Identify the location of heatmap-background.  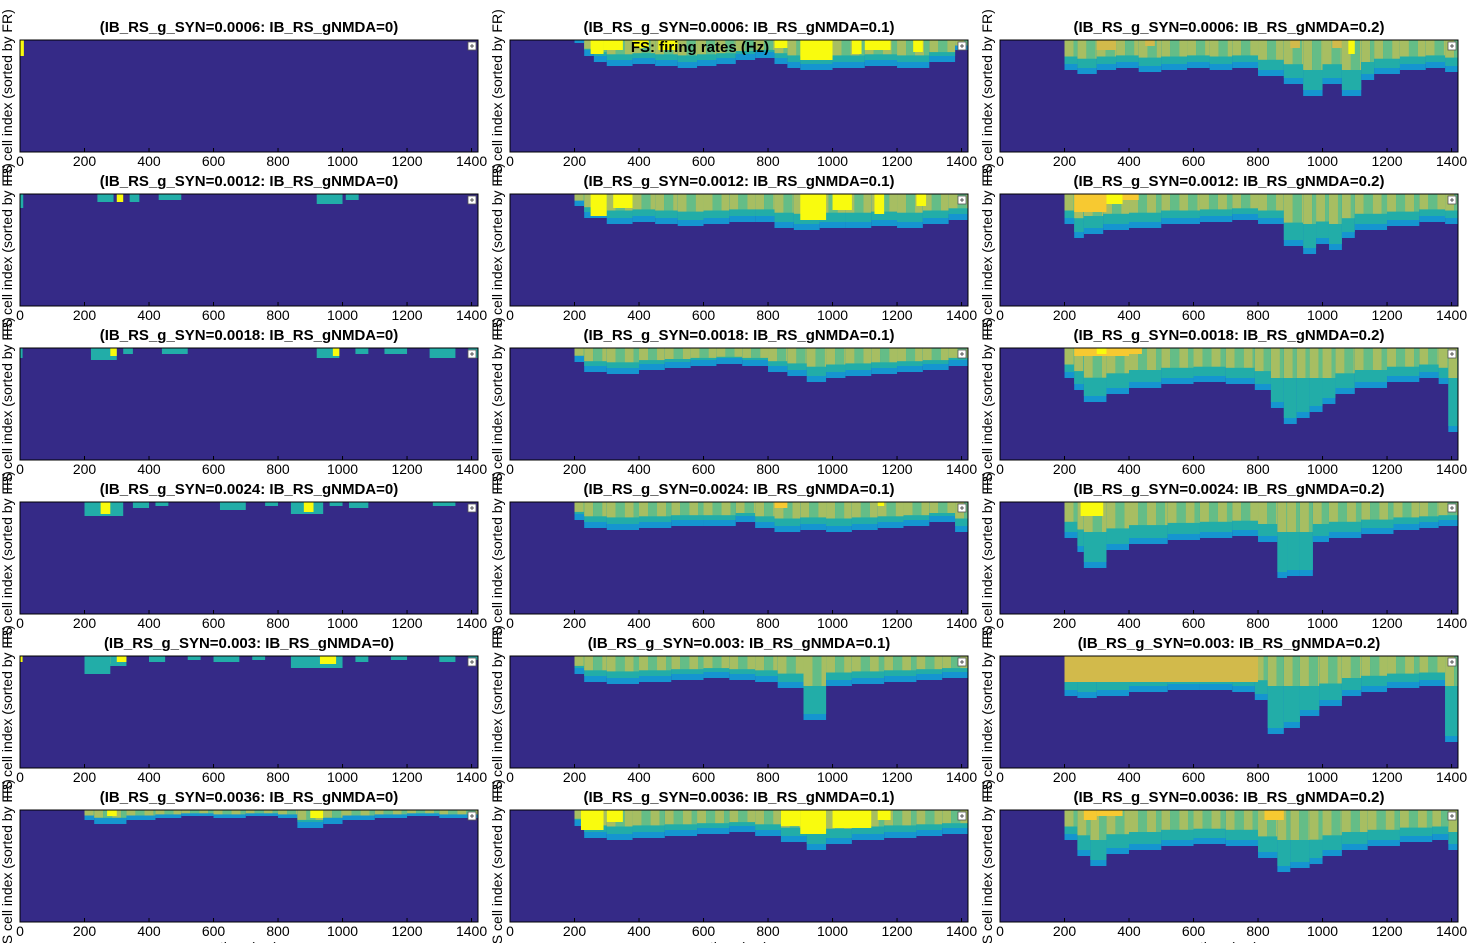
(249, 404).